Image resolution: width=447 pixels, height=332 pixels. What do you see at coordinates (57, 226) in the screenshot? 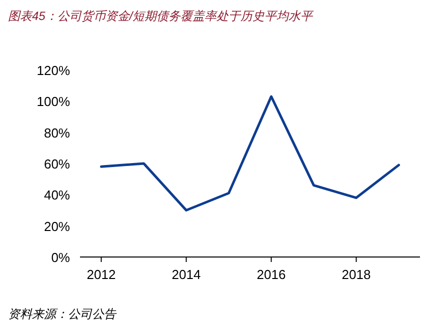
I see `y-tick-label: 20%` at bounding box center [57, 226].